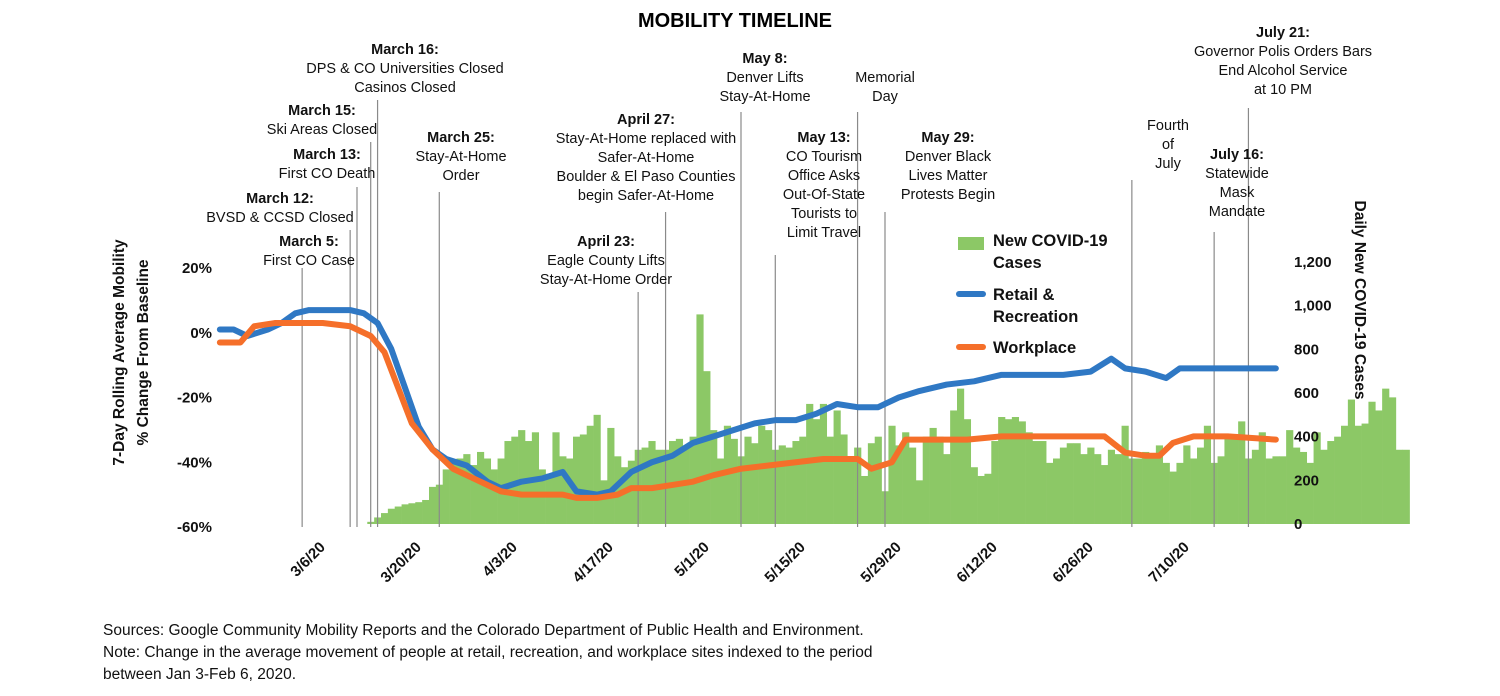 Image resolution: width=1500 pixels, height=696 pixels. I want to click on event-description: Tourists to, so click(824, 214).